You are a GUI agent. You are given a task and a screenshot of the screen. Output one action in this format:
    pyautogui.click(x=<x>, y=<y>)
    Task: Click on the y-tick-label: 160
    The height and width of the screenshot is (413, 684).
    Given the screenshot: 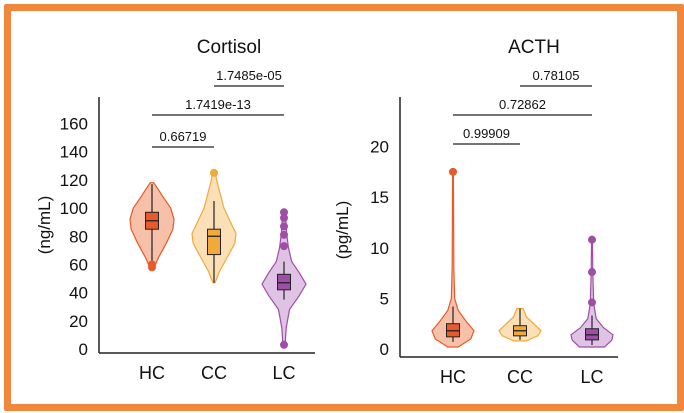 What is the action you would take?
    pyautogui.click(x=74, y=124)
    